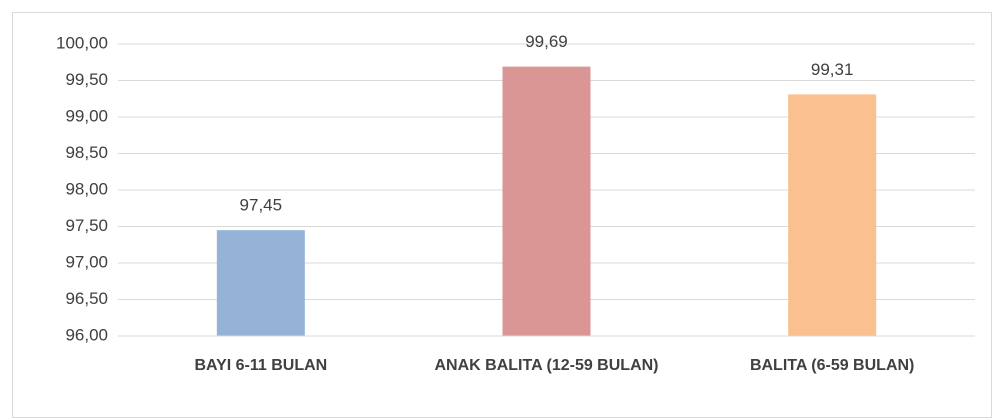 The height and width of the screenshot is (419, 993). Describe the element at coordinates (86, 152) in the screenshot. I see `y-tick-label: 98,50` at that location.